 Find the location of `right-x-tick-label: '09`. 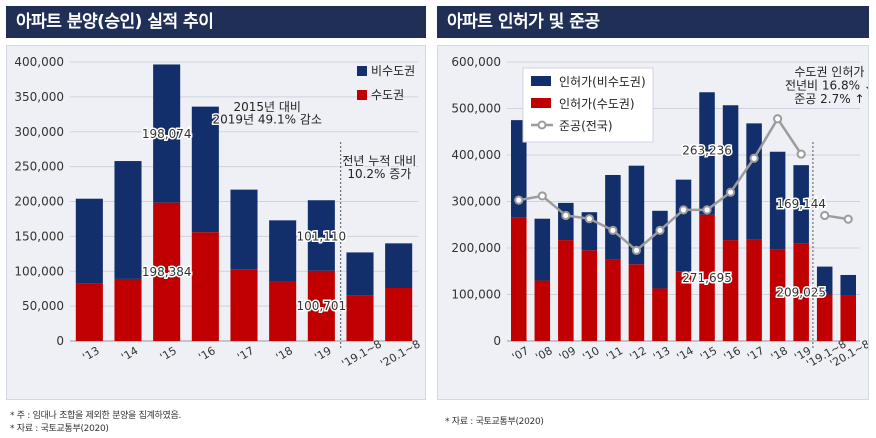

right-x-tick-label: '09 is located at coordinates (567, 354).